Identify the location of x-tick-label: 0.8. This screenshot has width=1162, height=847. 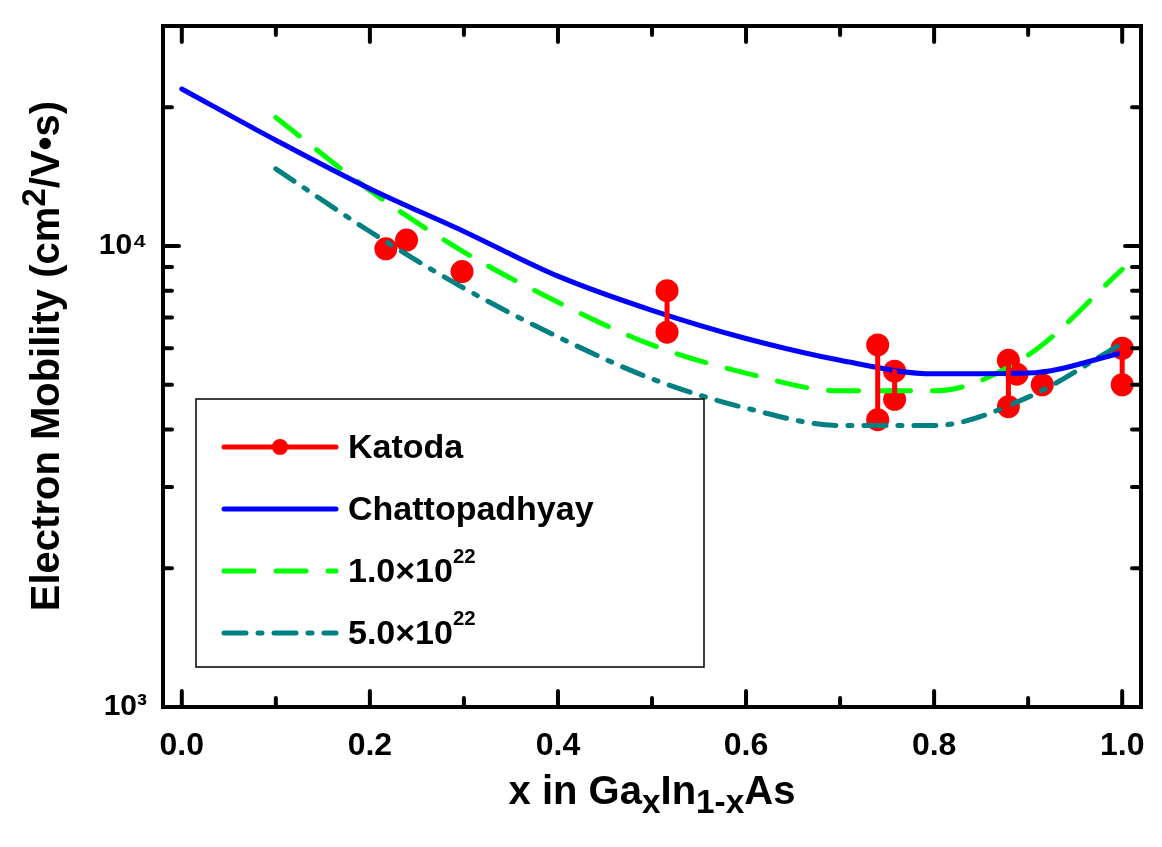
(934, 744).